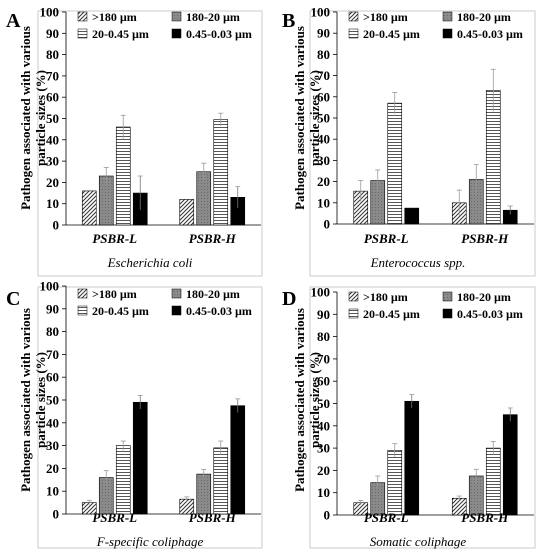 This screenshot has width=539, height=549. Describe the element at coordinates (288, 21) in the screenshot. I see `panel-label: B` at that location.